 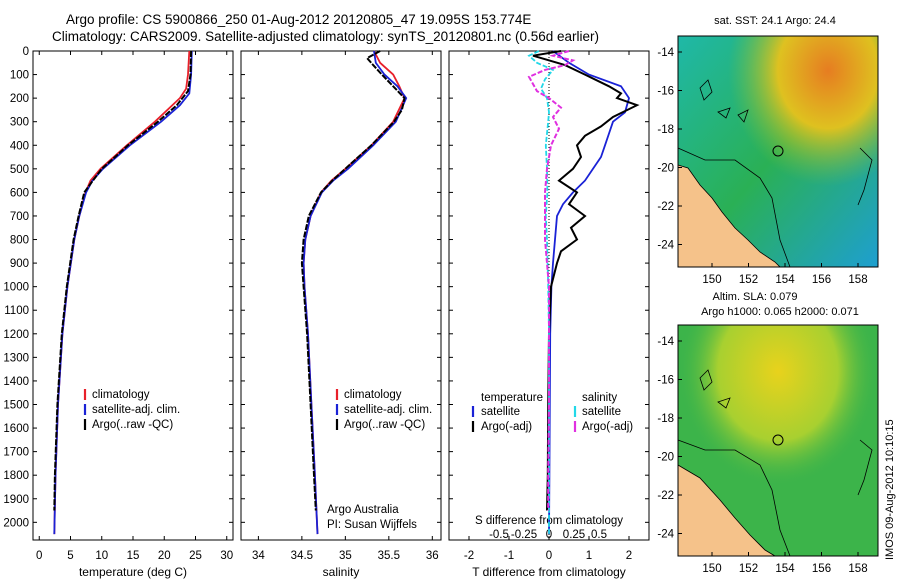 I want to click on series-line-satellite-adj-clim-, so click(x=123, y=292).